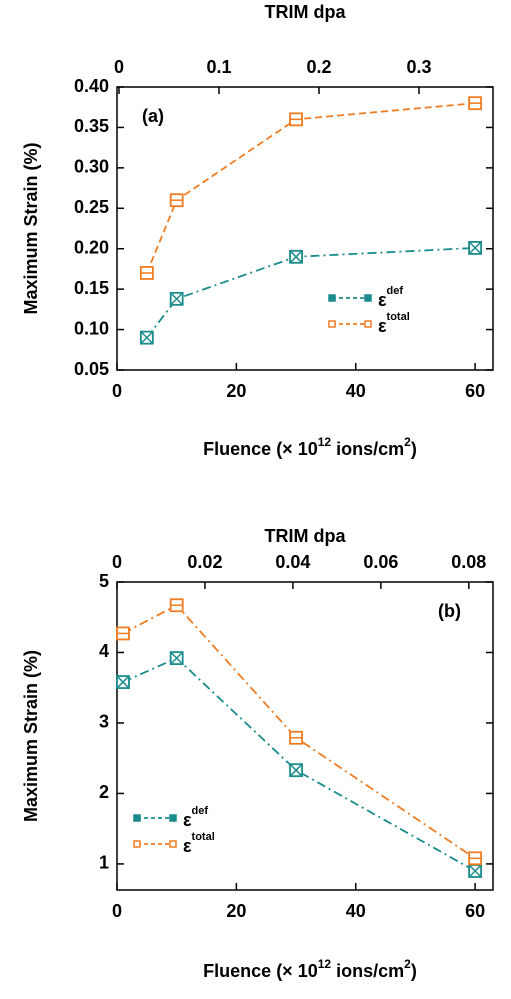  Describe the element at coordinates (153, 116) in the screenshot. I see `panel-annotation: (a)` at that location.